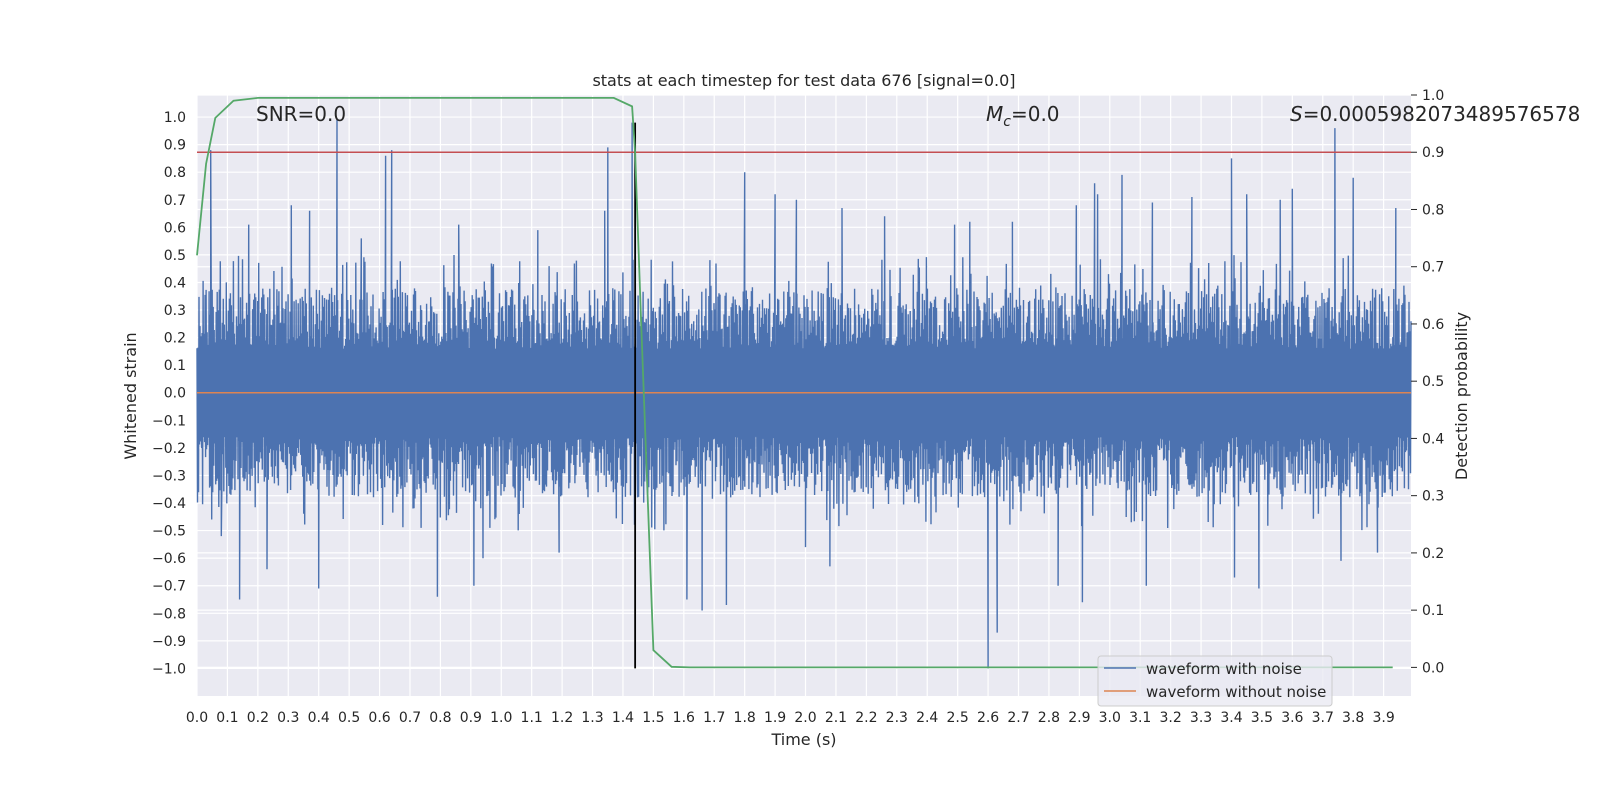  Describe the element at coordinates (410, 718) in the screenshot. I see `x-tick-label: 0.7` at that location.